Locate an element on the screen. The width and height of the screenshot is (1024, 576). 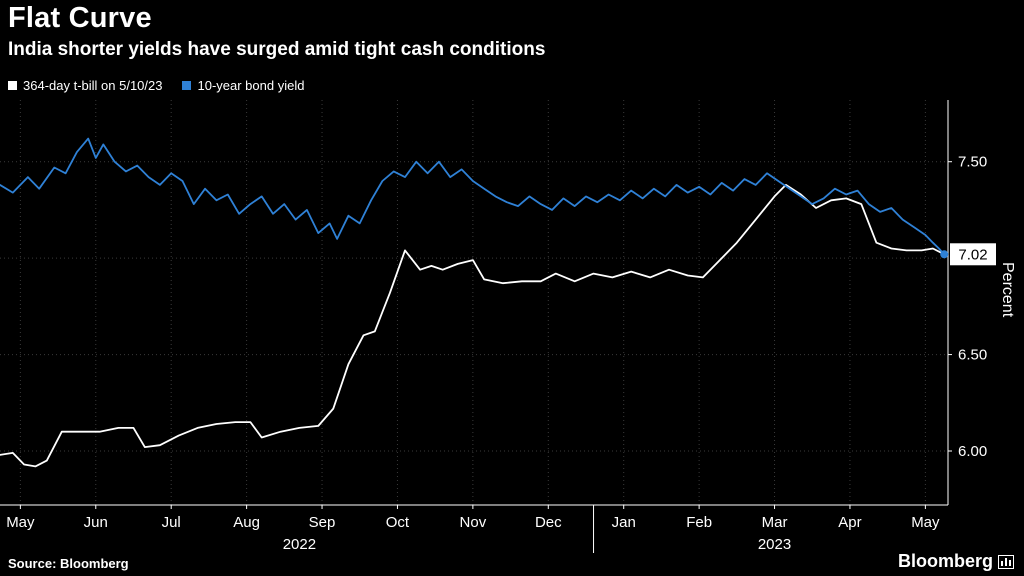
year-label: 2023 is located at coordinates (774, 544).